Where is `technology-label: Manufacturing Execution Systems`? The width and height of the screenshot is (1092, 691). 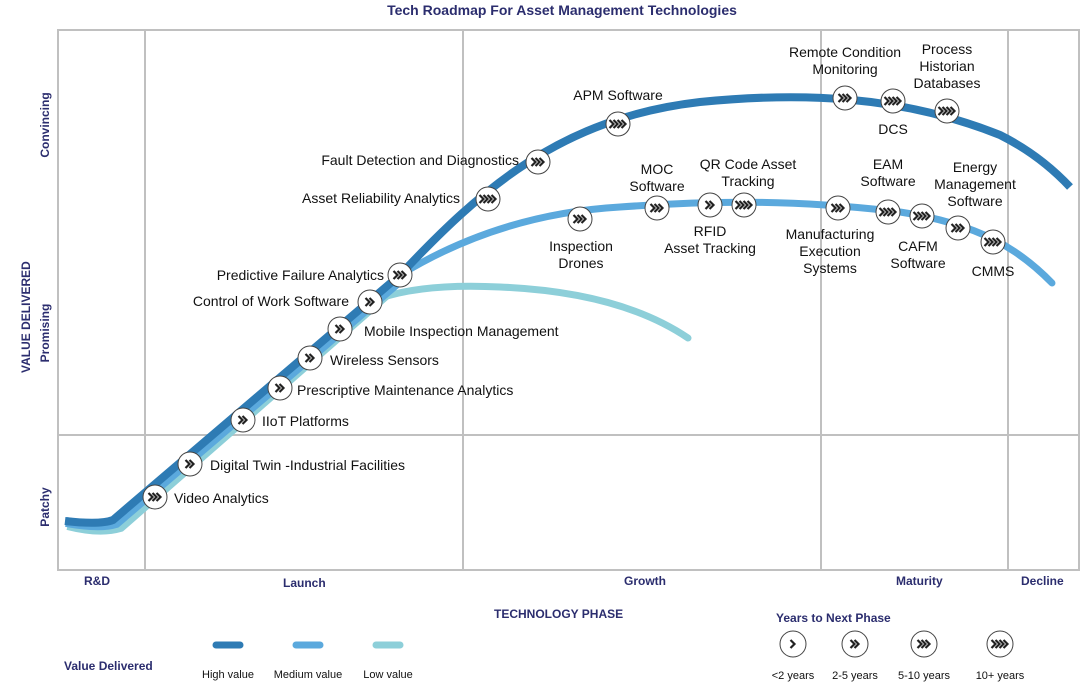 technology-label: Manufacturing Execution Systems is located at coordinates (830, 251).